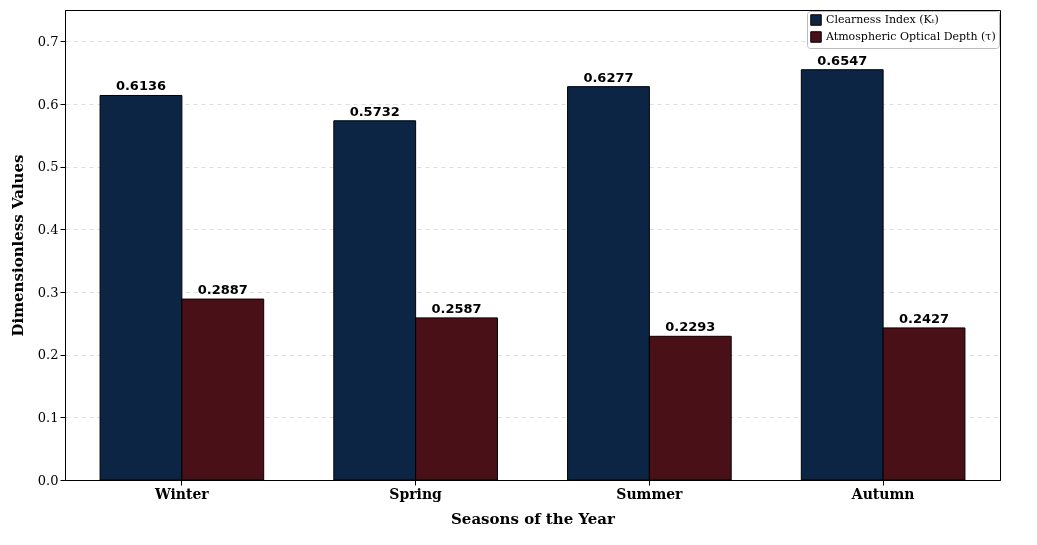 The image size is (1037, 545). Describe the element at coordinates (48, 41) in the screenshot. I see `y-tick-label: 0.7` at that location.